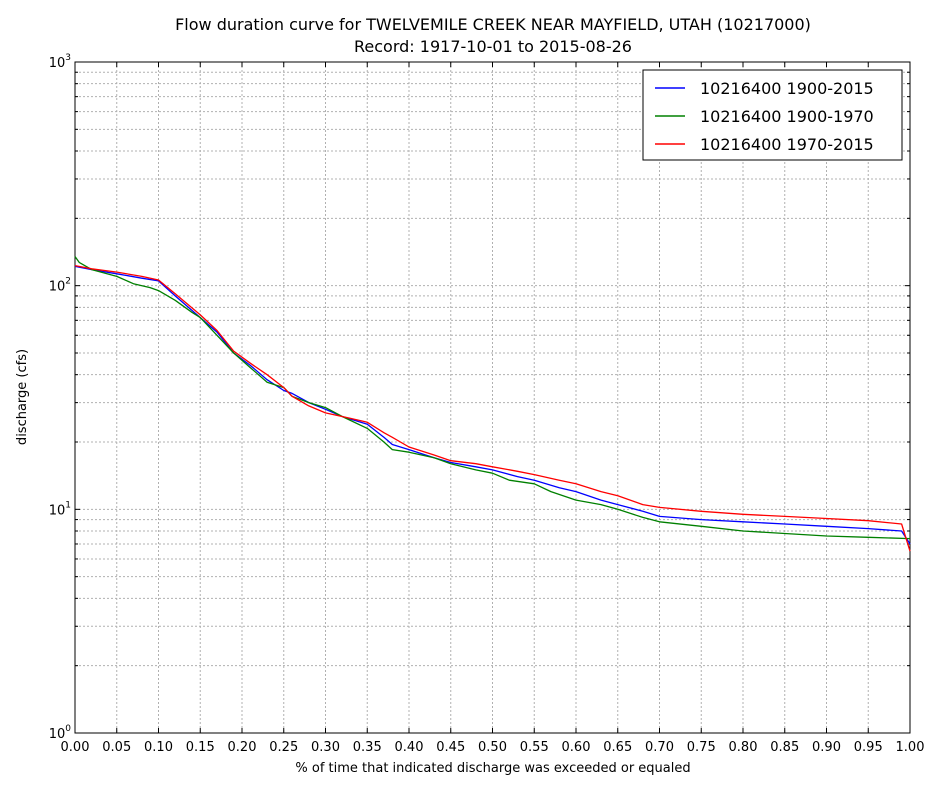  Describe the element at coordinates (60, 286) in the screenshot. I see `y-tick-label: 10²` at that location.